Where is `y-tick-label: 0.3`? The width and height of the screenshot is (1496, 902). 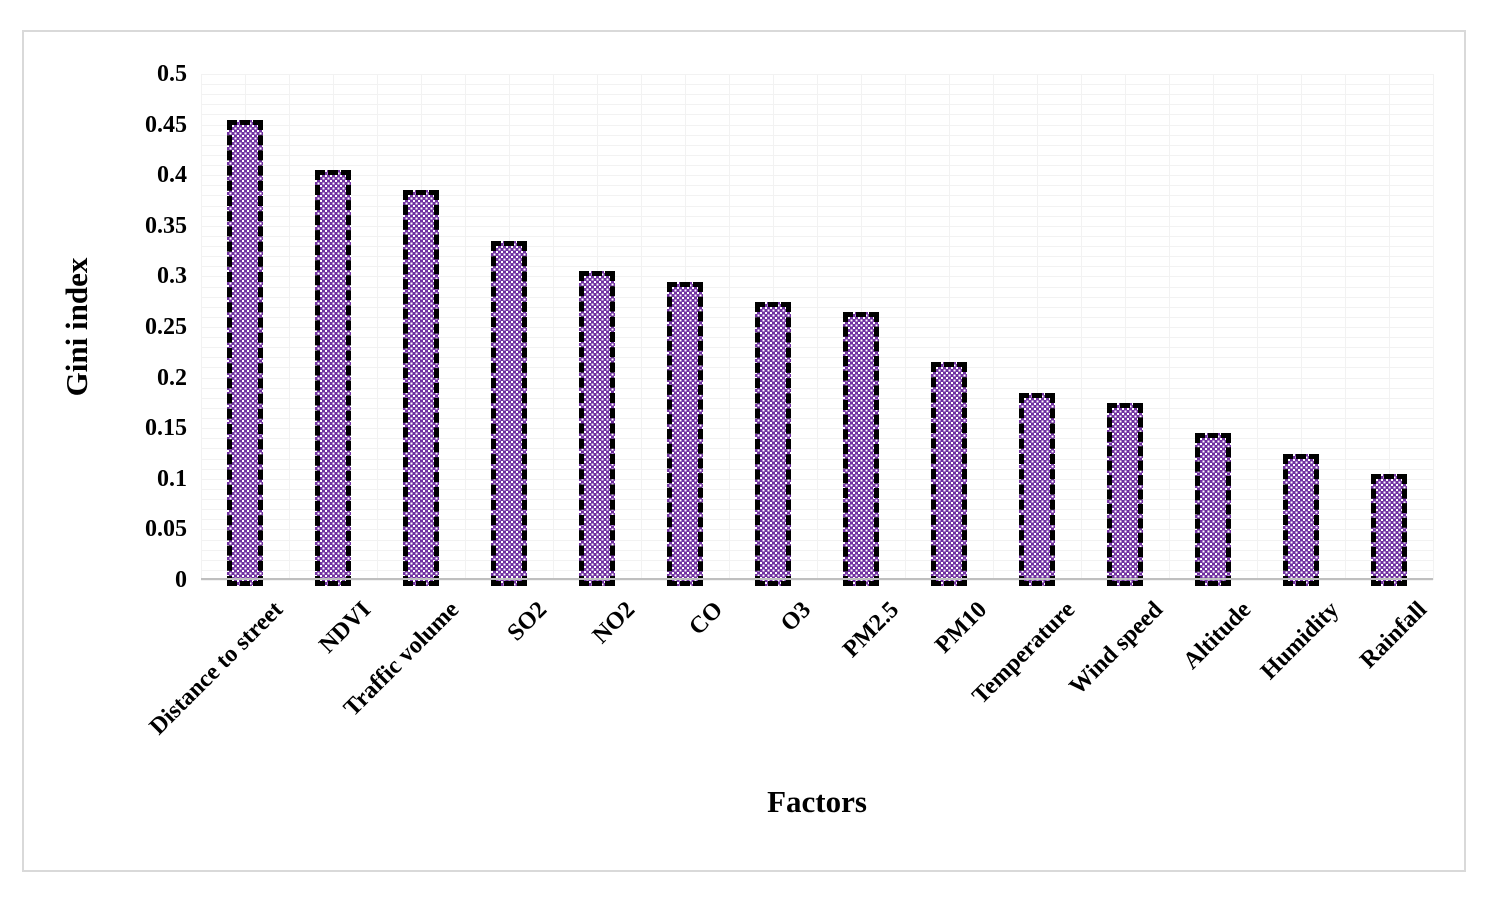
y-tick-label: 0.3 is located at coordinates (172, 276).